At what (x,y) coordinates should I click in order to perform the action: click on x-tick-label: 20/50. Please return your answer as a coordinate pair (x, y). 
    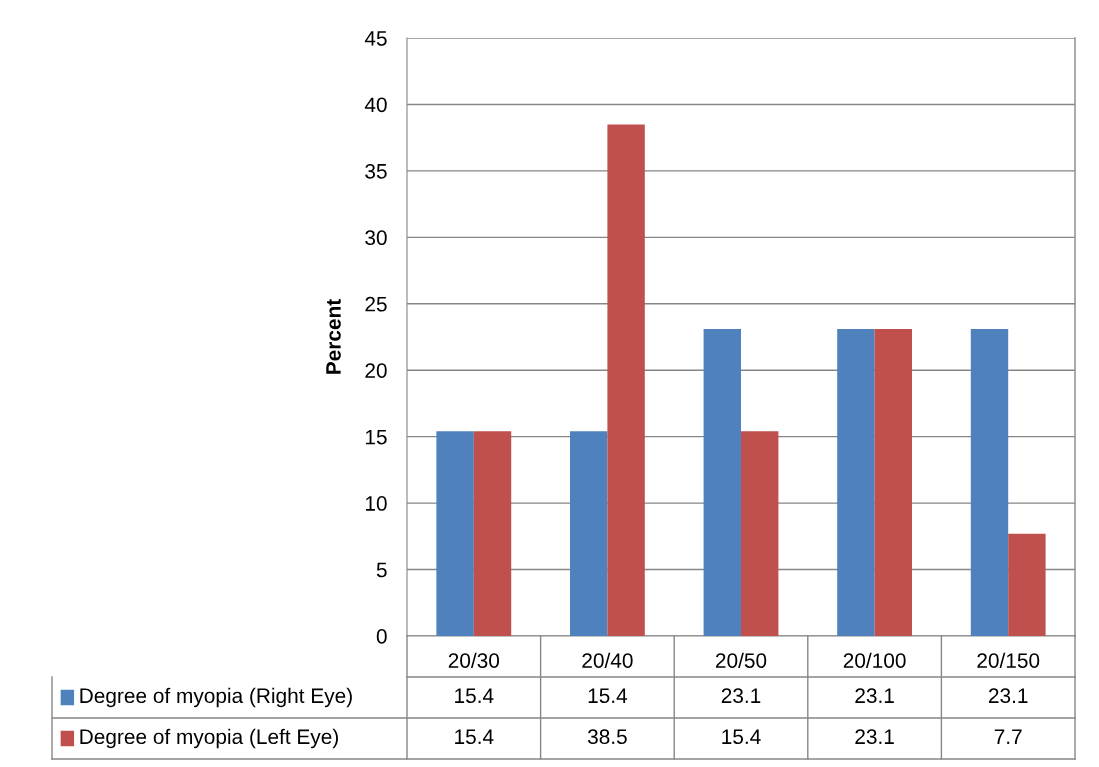
    Looking at the image, I should click on (741, 660).